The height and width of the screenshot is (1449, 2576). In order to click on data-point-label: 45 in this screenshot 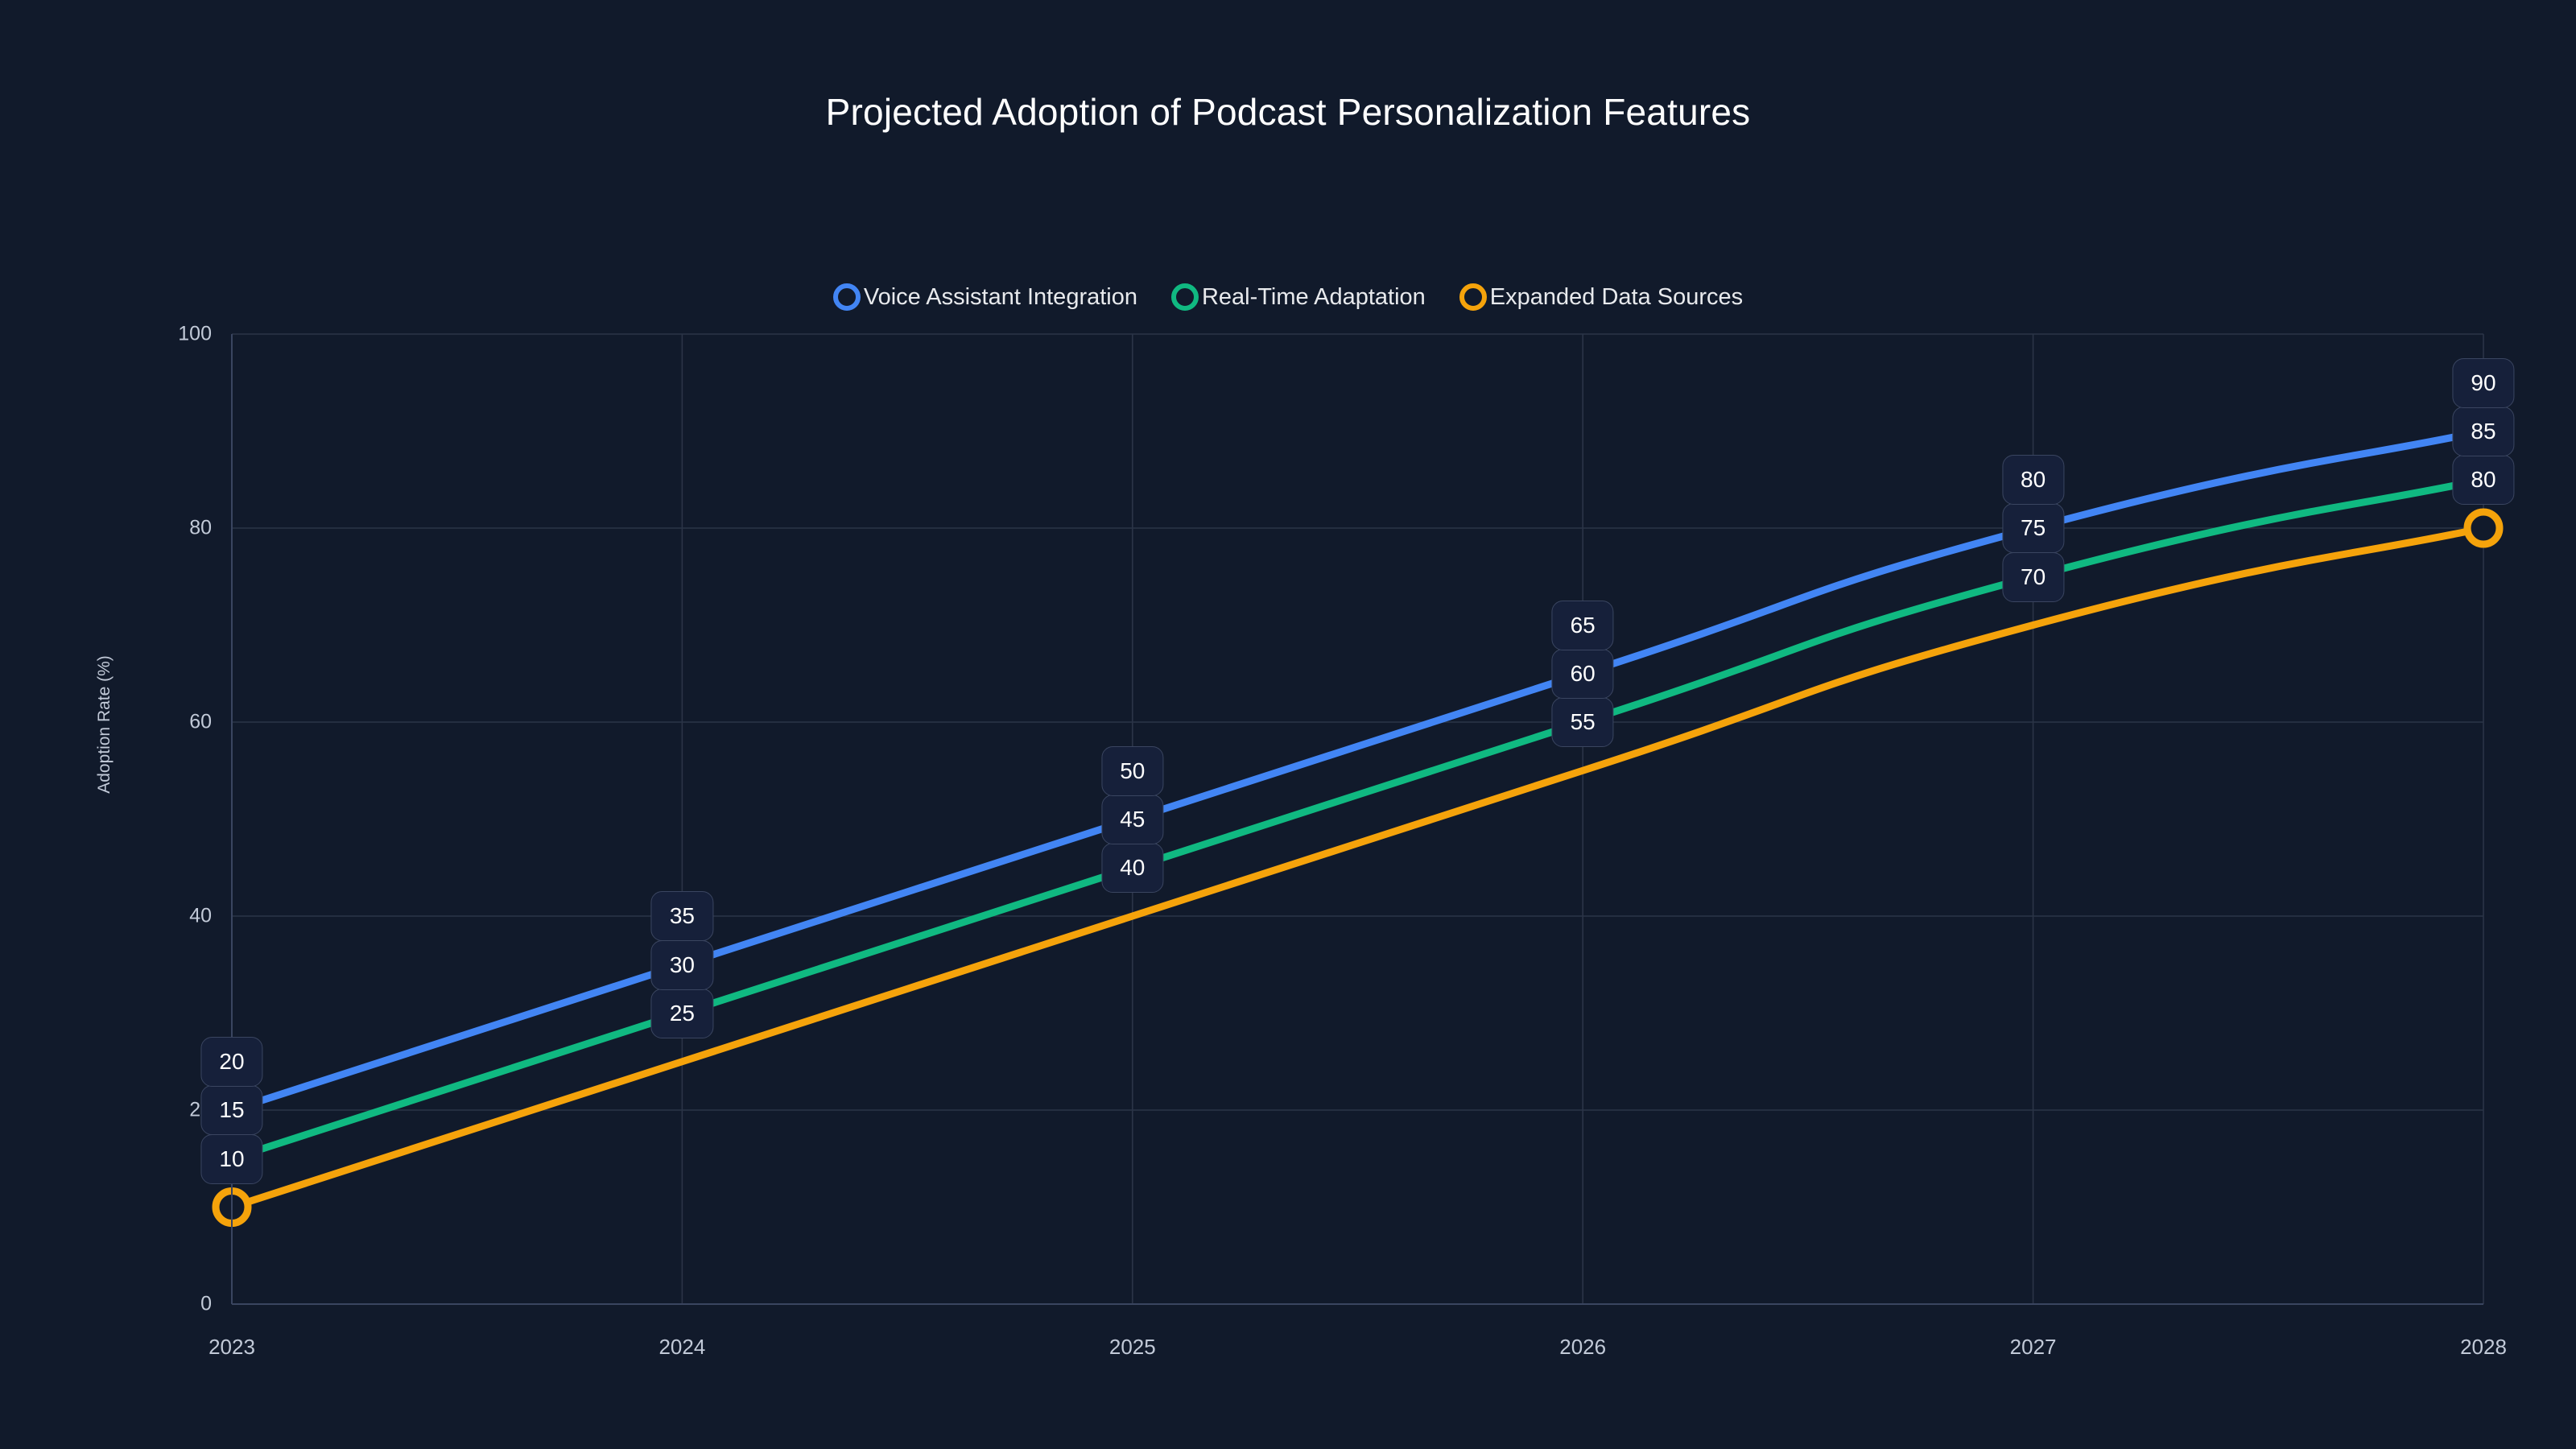, I will do `click(1132, 819)`.